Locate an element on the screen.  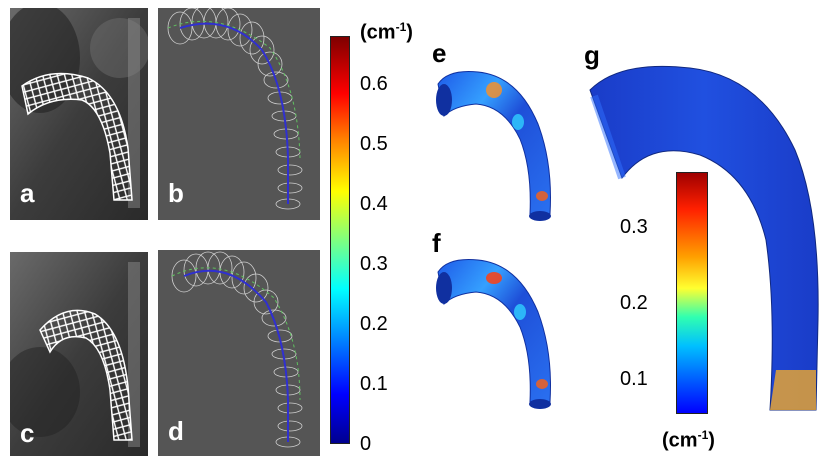
panel-label-a: a is located at coordinates (27, 193).